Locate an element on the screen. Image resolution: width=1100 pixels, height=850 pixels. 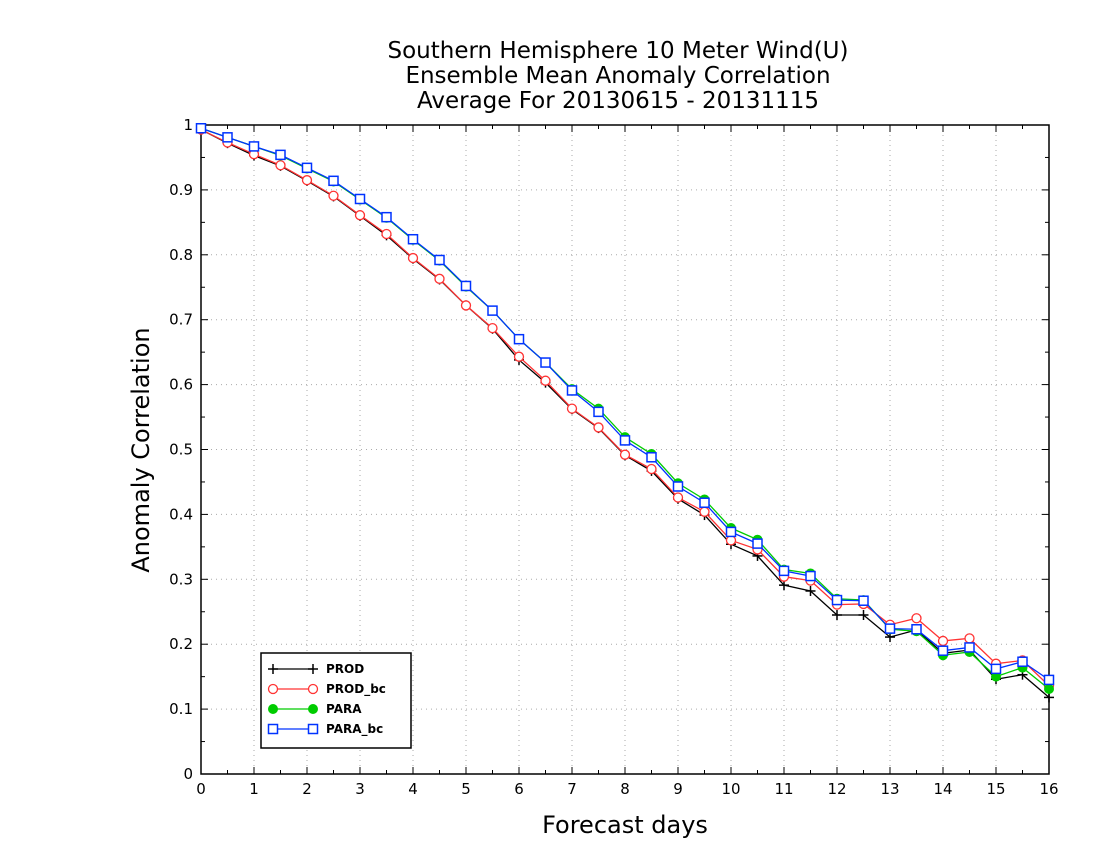
x-tick-label: 16 is located at coordinates (1048, 789).